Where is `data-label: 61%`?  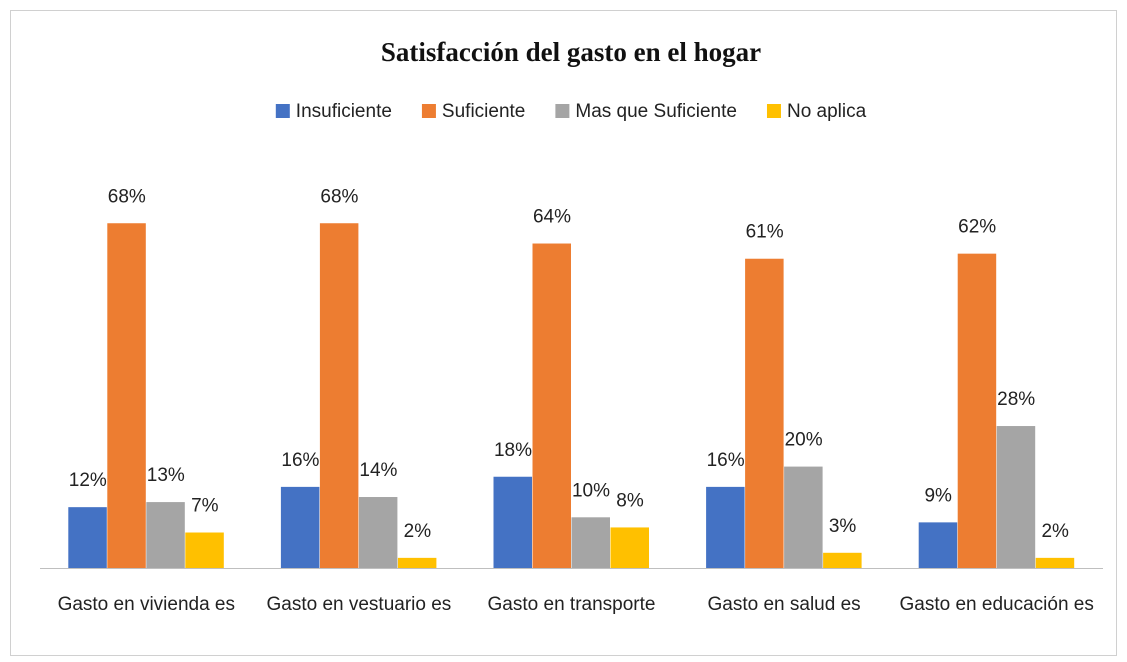
data-label: 61% is located at coordinates (765, 232).